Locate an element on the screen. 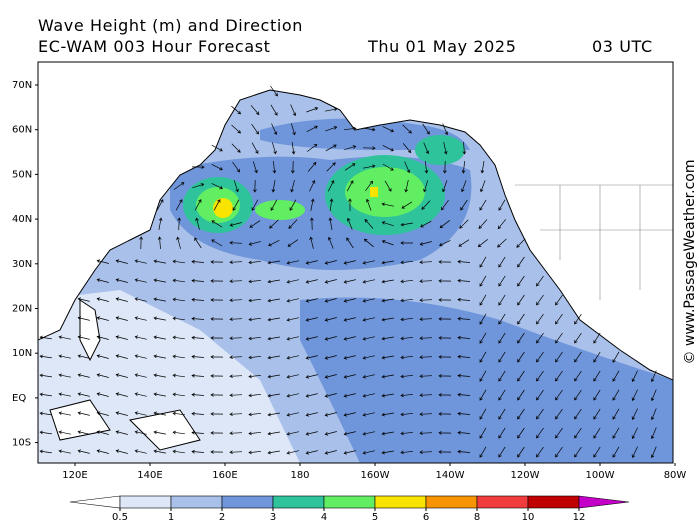  model: EC-WAM 003 Hour Forecast is located at coordinates (154, 46).